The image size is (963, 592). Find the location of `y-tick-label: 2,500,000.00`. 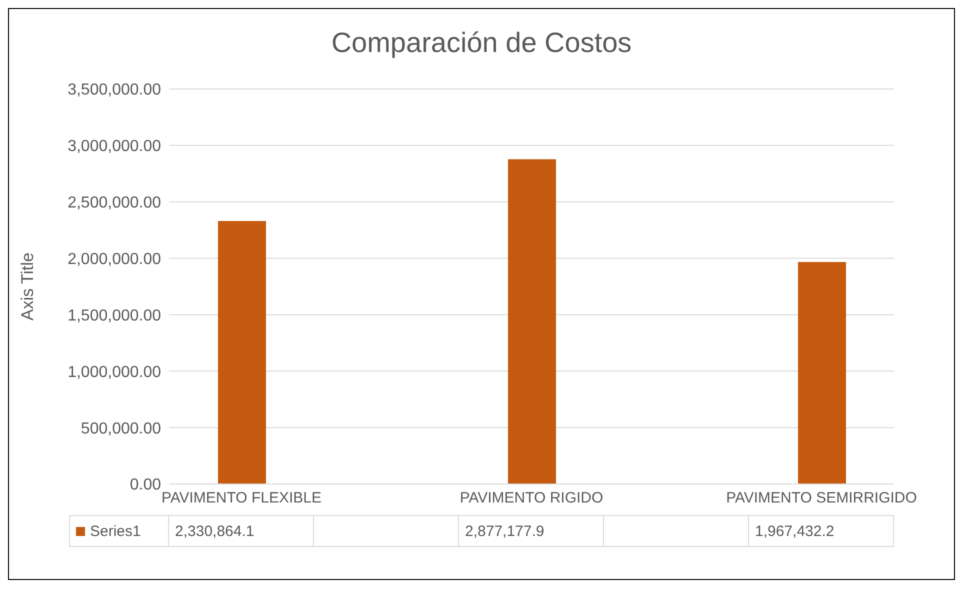

y-tick-label: 2,500,000.00 is located at coordinates (115, 203).